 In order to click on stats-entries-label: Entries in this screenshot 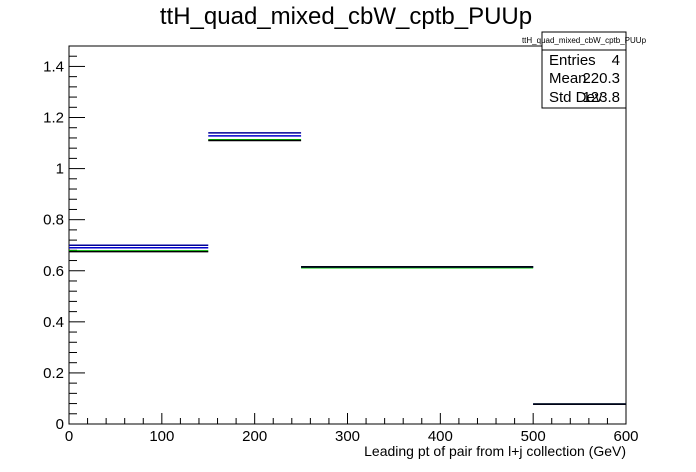, I will do `click(572, 60)`.